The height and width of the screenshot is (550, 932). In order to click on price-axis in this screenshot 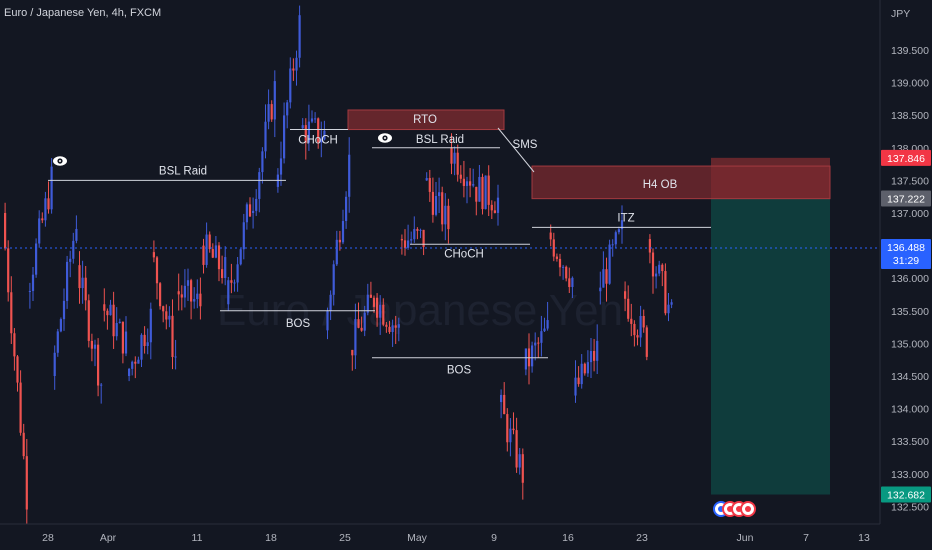, I will do `click(906, 275)`.